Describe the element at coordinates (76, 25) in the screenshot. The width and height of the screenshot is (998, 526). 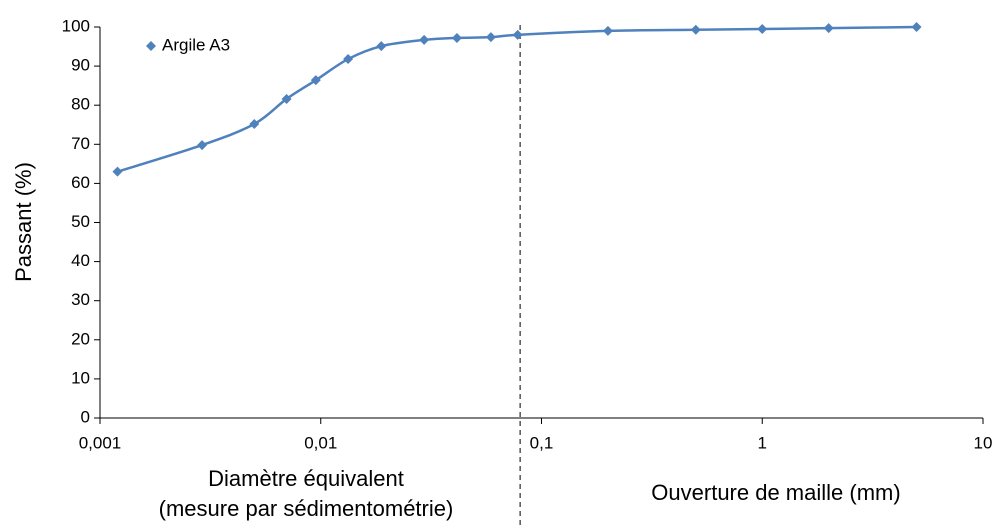
I see `y-tick-label: 100` at that location.